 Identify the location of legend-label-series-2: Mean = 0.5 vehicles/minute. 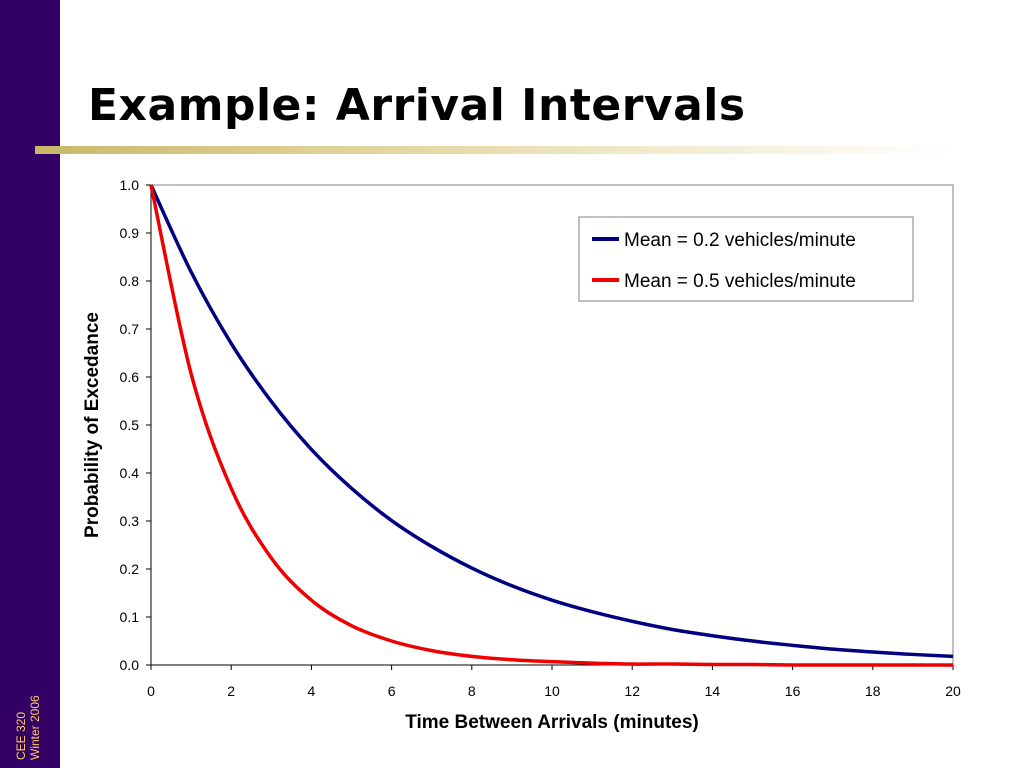
(740, 281).